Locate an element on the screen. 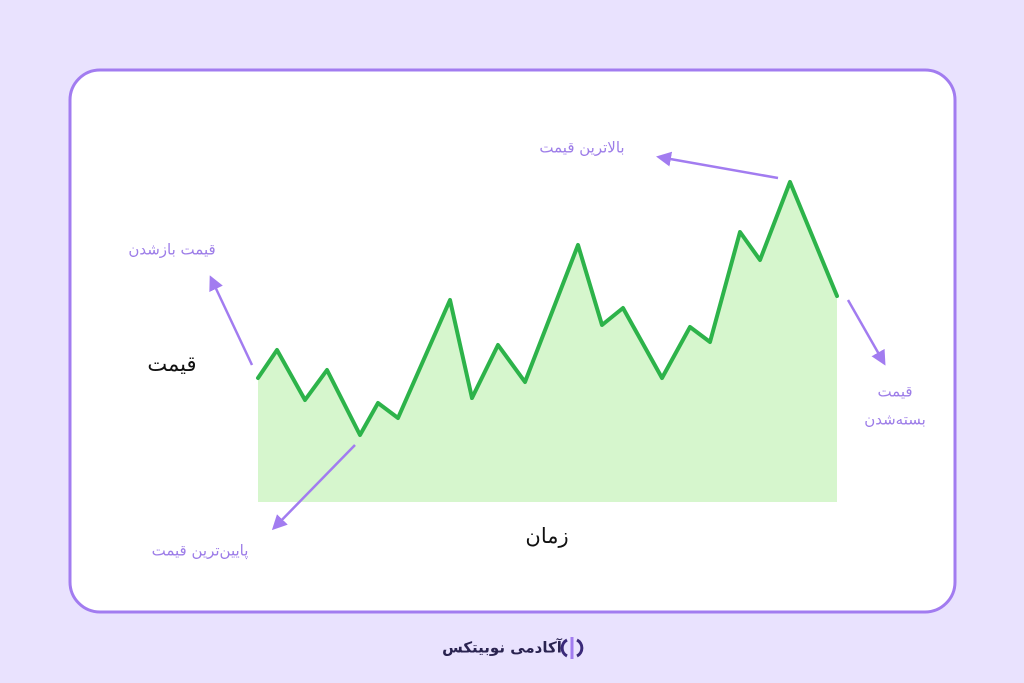 Image resolution: width=1024 pixels, height=683 pixels. arrow-open is located at coordinates (231, 320).